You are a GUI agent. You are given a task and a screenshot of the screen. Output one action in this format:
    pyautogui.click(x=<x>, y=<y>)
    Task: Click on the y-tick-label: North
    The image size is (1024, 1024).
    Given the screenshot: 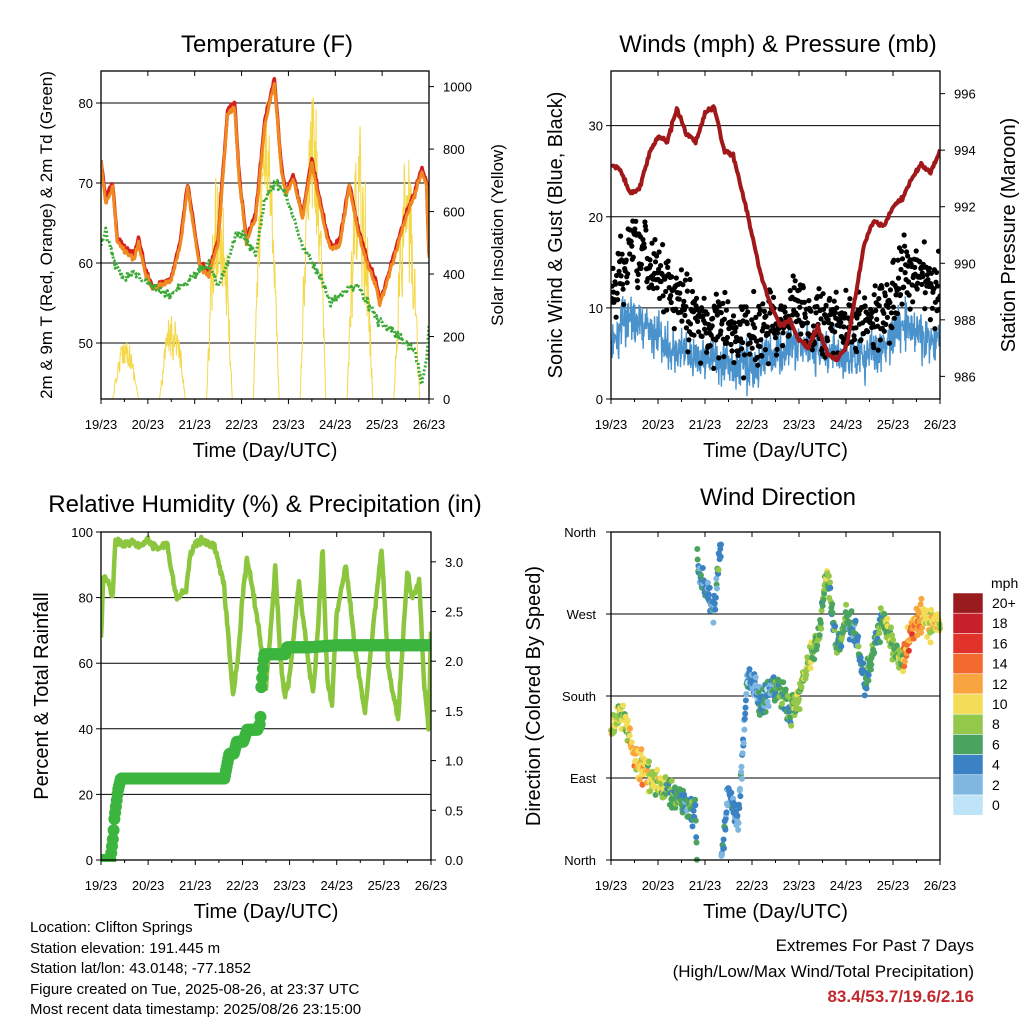 What is the action you would take?
    pyautogui.click(x=580, y=860)
    